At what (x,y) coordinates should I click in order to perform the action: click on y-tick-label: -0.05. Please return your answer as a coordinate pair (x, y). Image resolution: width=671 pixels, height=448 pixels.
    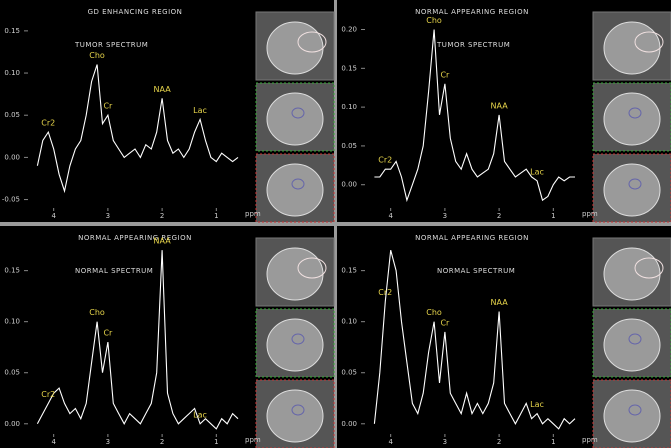
    Looking at the image, I should click on (11, 200).